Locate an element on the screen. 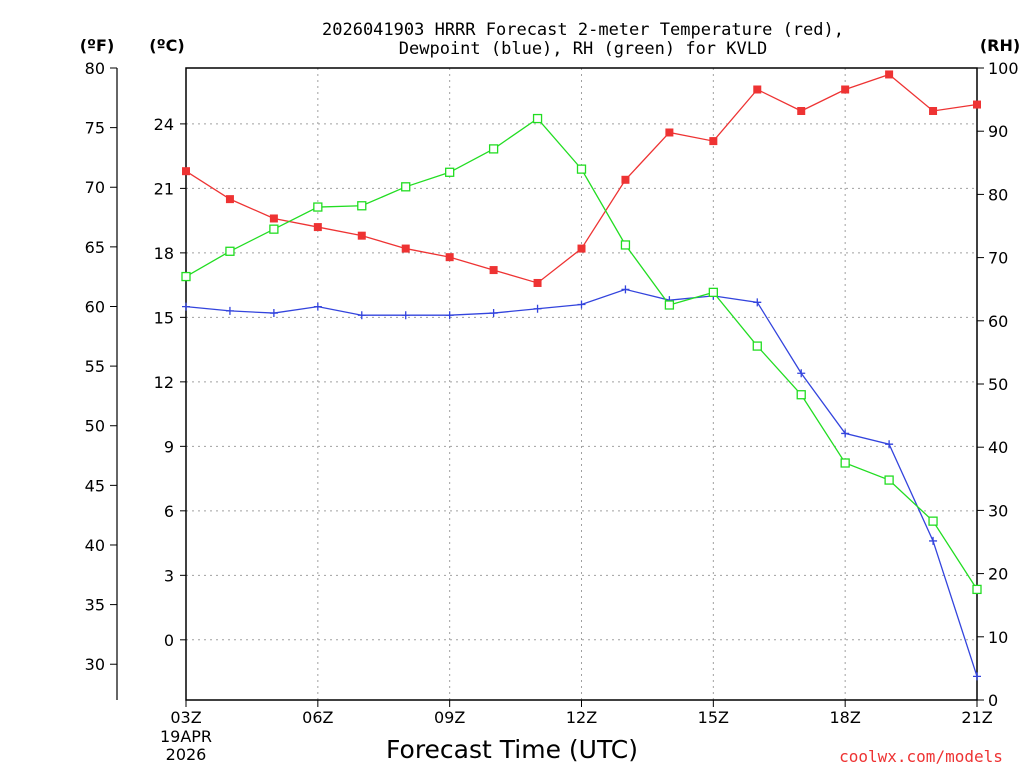 This screenshot has height=768, width=1024. rh-tick-label: 80 is located at coordinates (998, 194).